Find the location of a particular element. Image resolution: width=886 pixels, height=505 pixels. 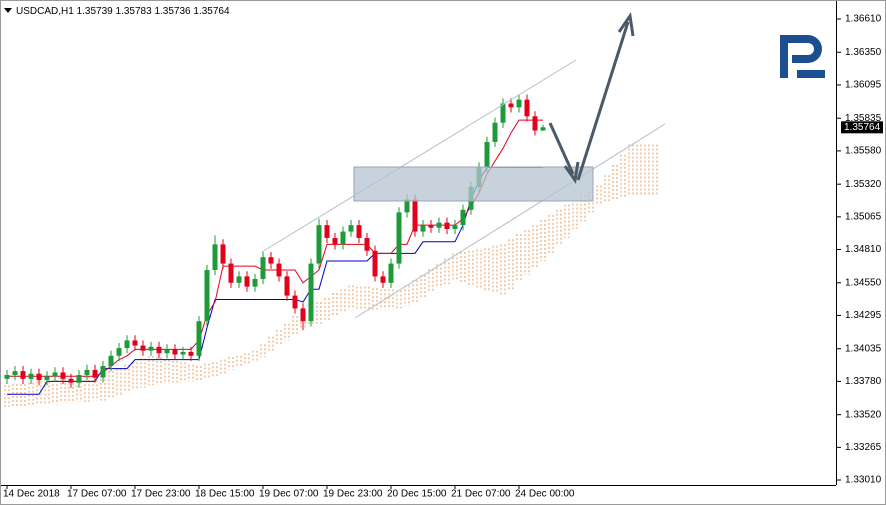

arrow-up is located at coordinates (603, 101).